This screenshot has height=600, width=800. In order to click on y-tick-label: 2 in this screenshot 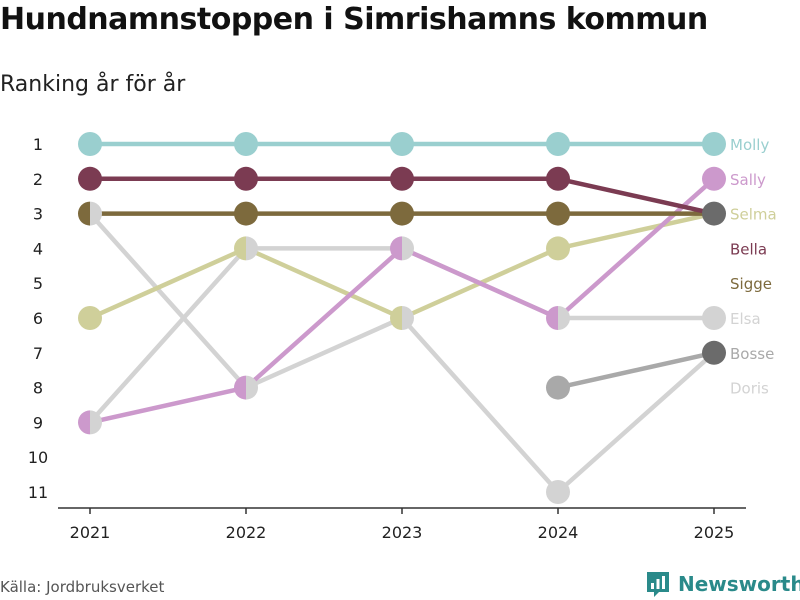, I will do `click(38, 179)`.